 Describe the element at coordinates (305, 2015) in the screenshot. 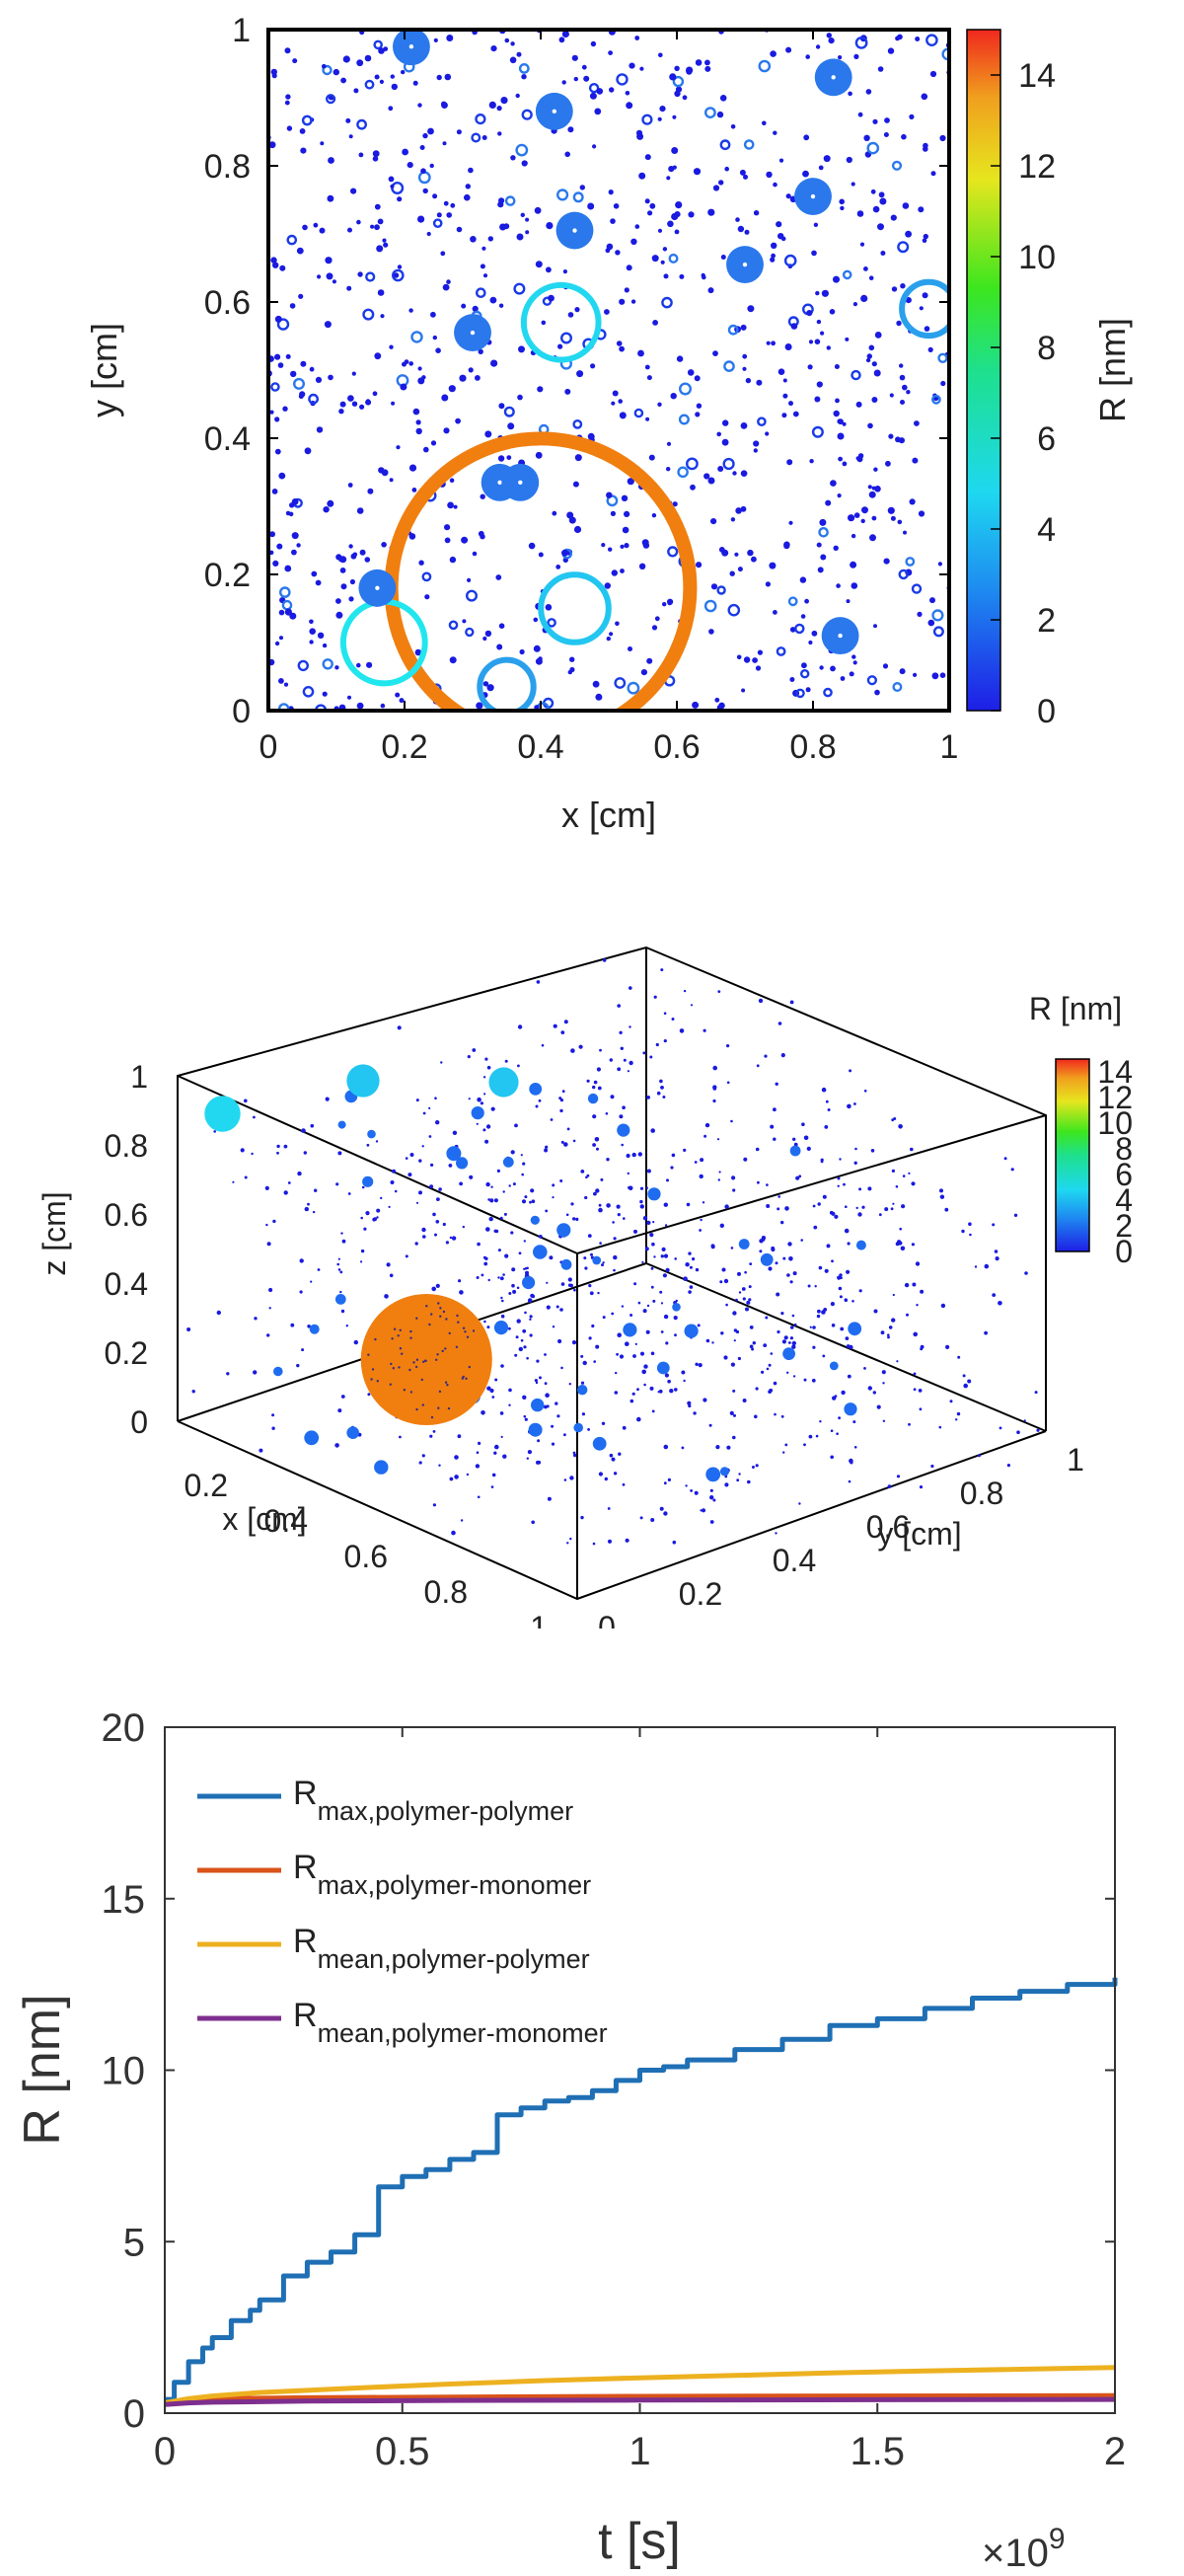

I see `legend-label-main: R` at that location.